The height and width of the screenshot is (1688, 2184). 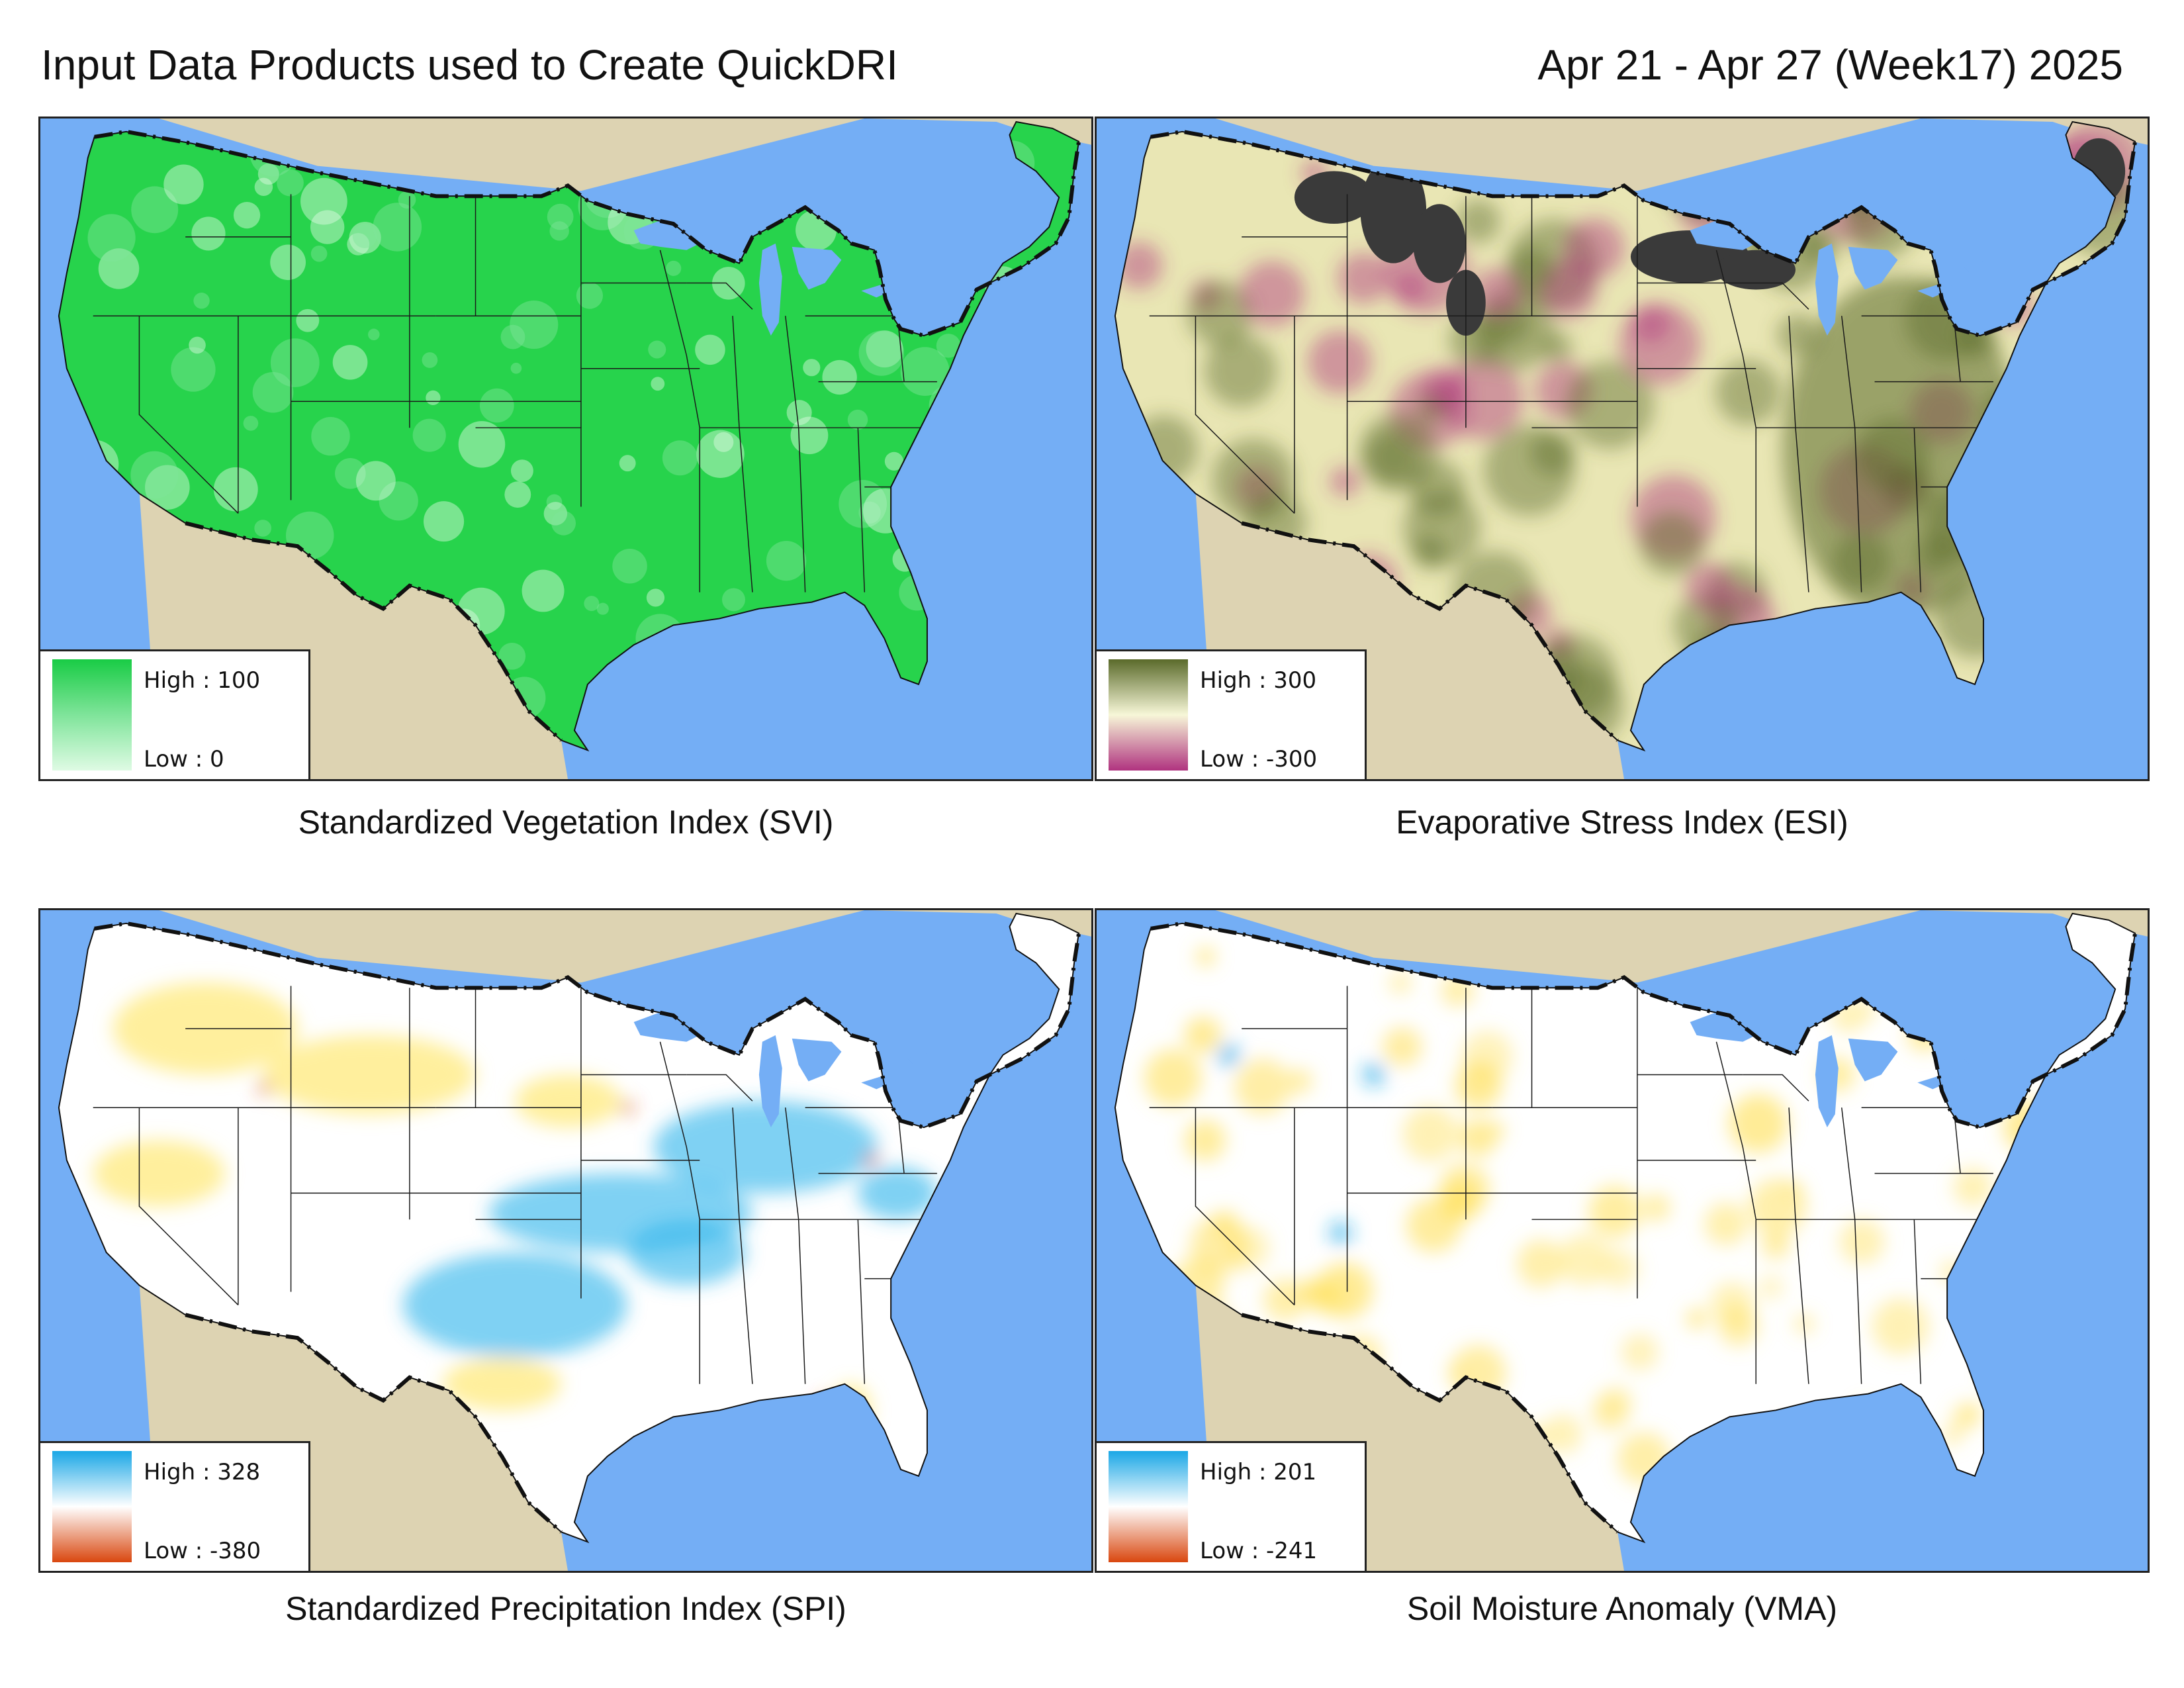 I want to click on vma-legend-low: Low : -241, so click(x=1259, y=1551).